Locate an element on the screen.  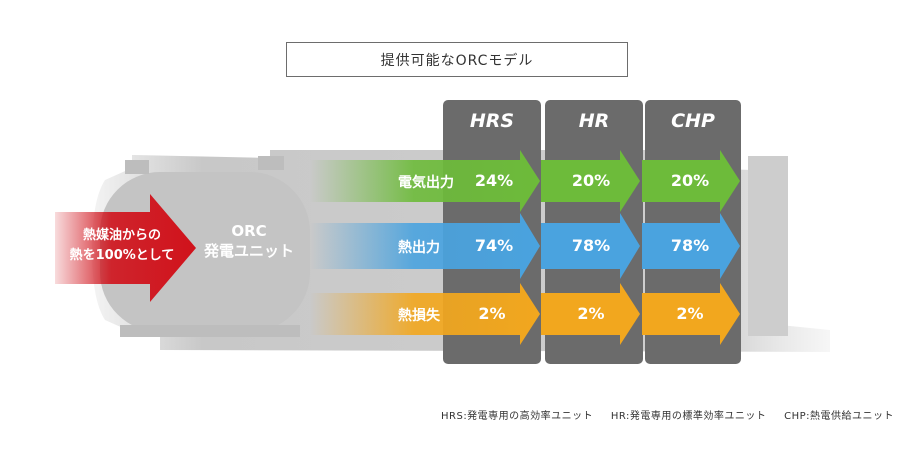
column-header-chp: CHP is located at coordinates (693, 121).